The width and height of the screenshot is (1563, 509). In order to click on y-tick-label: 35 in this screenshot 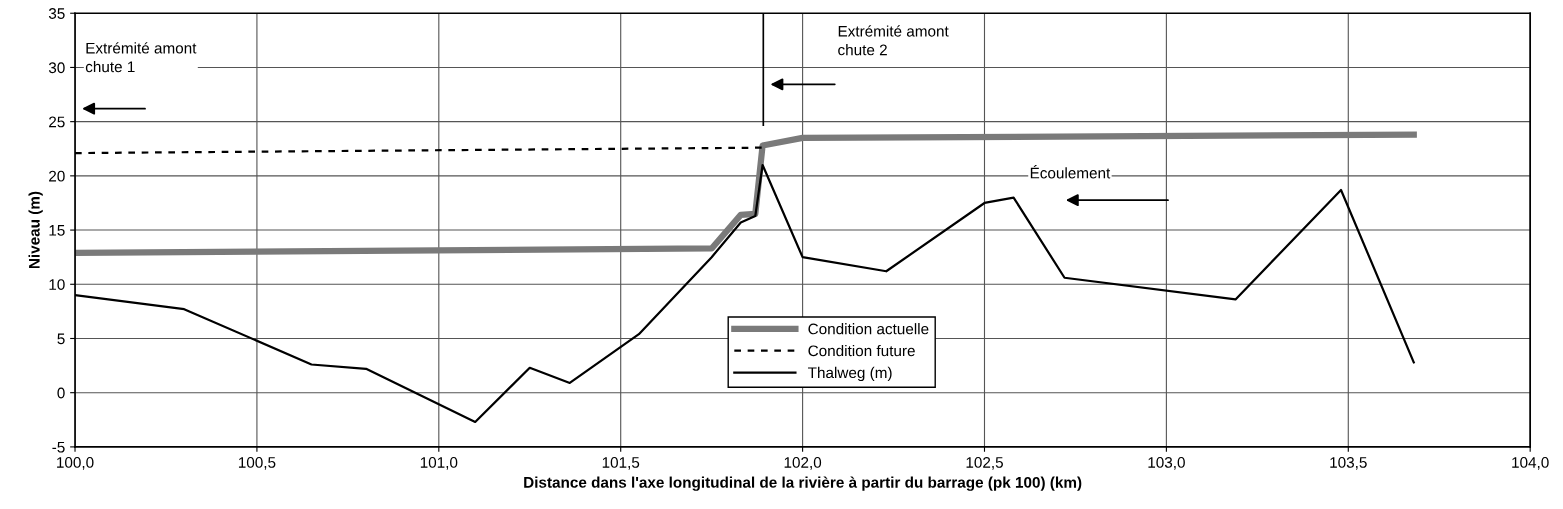, I will do `click(56, 13)`.